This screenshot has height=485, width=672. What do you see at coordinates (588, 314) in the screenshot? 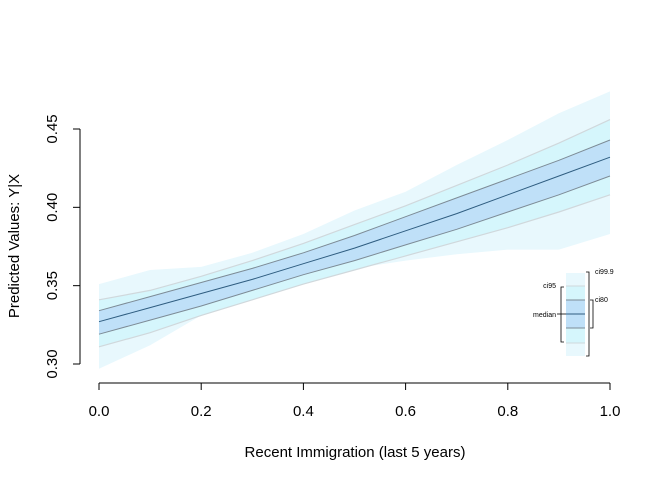
I see `legend-ci999-bracket` at bounding box center [588, 314].